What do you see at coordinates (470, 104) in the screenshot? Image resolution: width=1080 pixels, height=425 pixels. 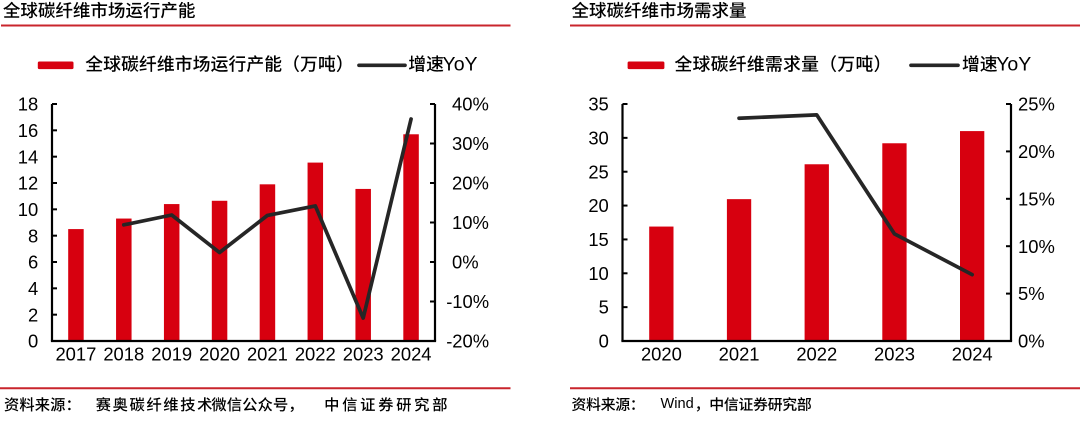 I see `svg-text: 40%` at bounding box center [470, 104].